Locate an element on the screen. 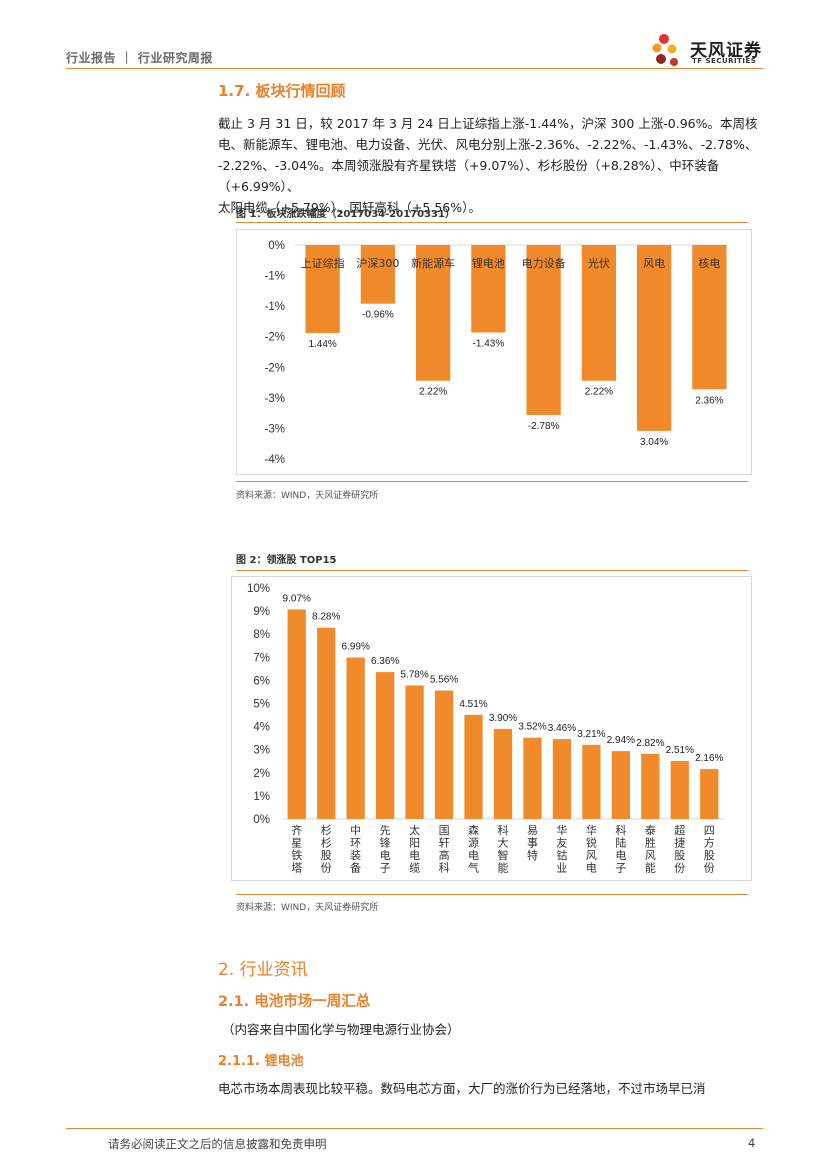 The width and height of the screenshot is (827, 1169). battery-market-paragraph: 电芯市场本周表现比较平稳。数码电芯方面，大厂的涨价行为已经落地，不过市场早已消 is located at coordinates (462, 1088).